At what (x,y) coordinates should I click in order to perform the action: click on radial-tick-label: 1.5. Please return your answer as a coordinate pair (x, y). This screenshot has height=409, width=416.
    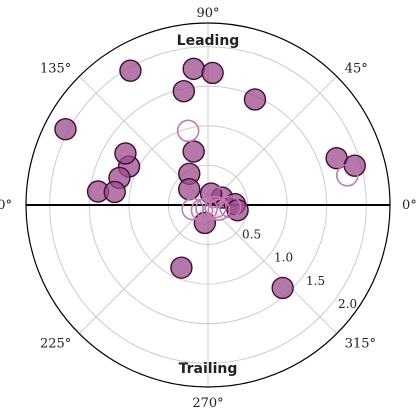
    Looking at the image, I should click on (315, 281).